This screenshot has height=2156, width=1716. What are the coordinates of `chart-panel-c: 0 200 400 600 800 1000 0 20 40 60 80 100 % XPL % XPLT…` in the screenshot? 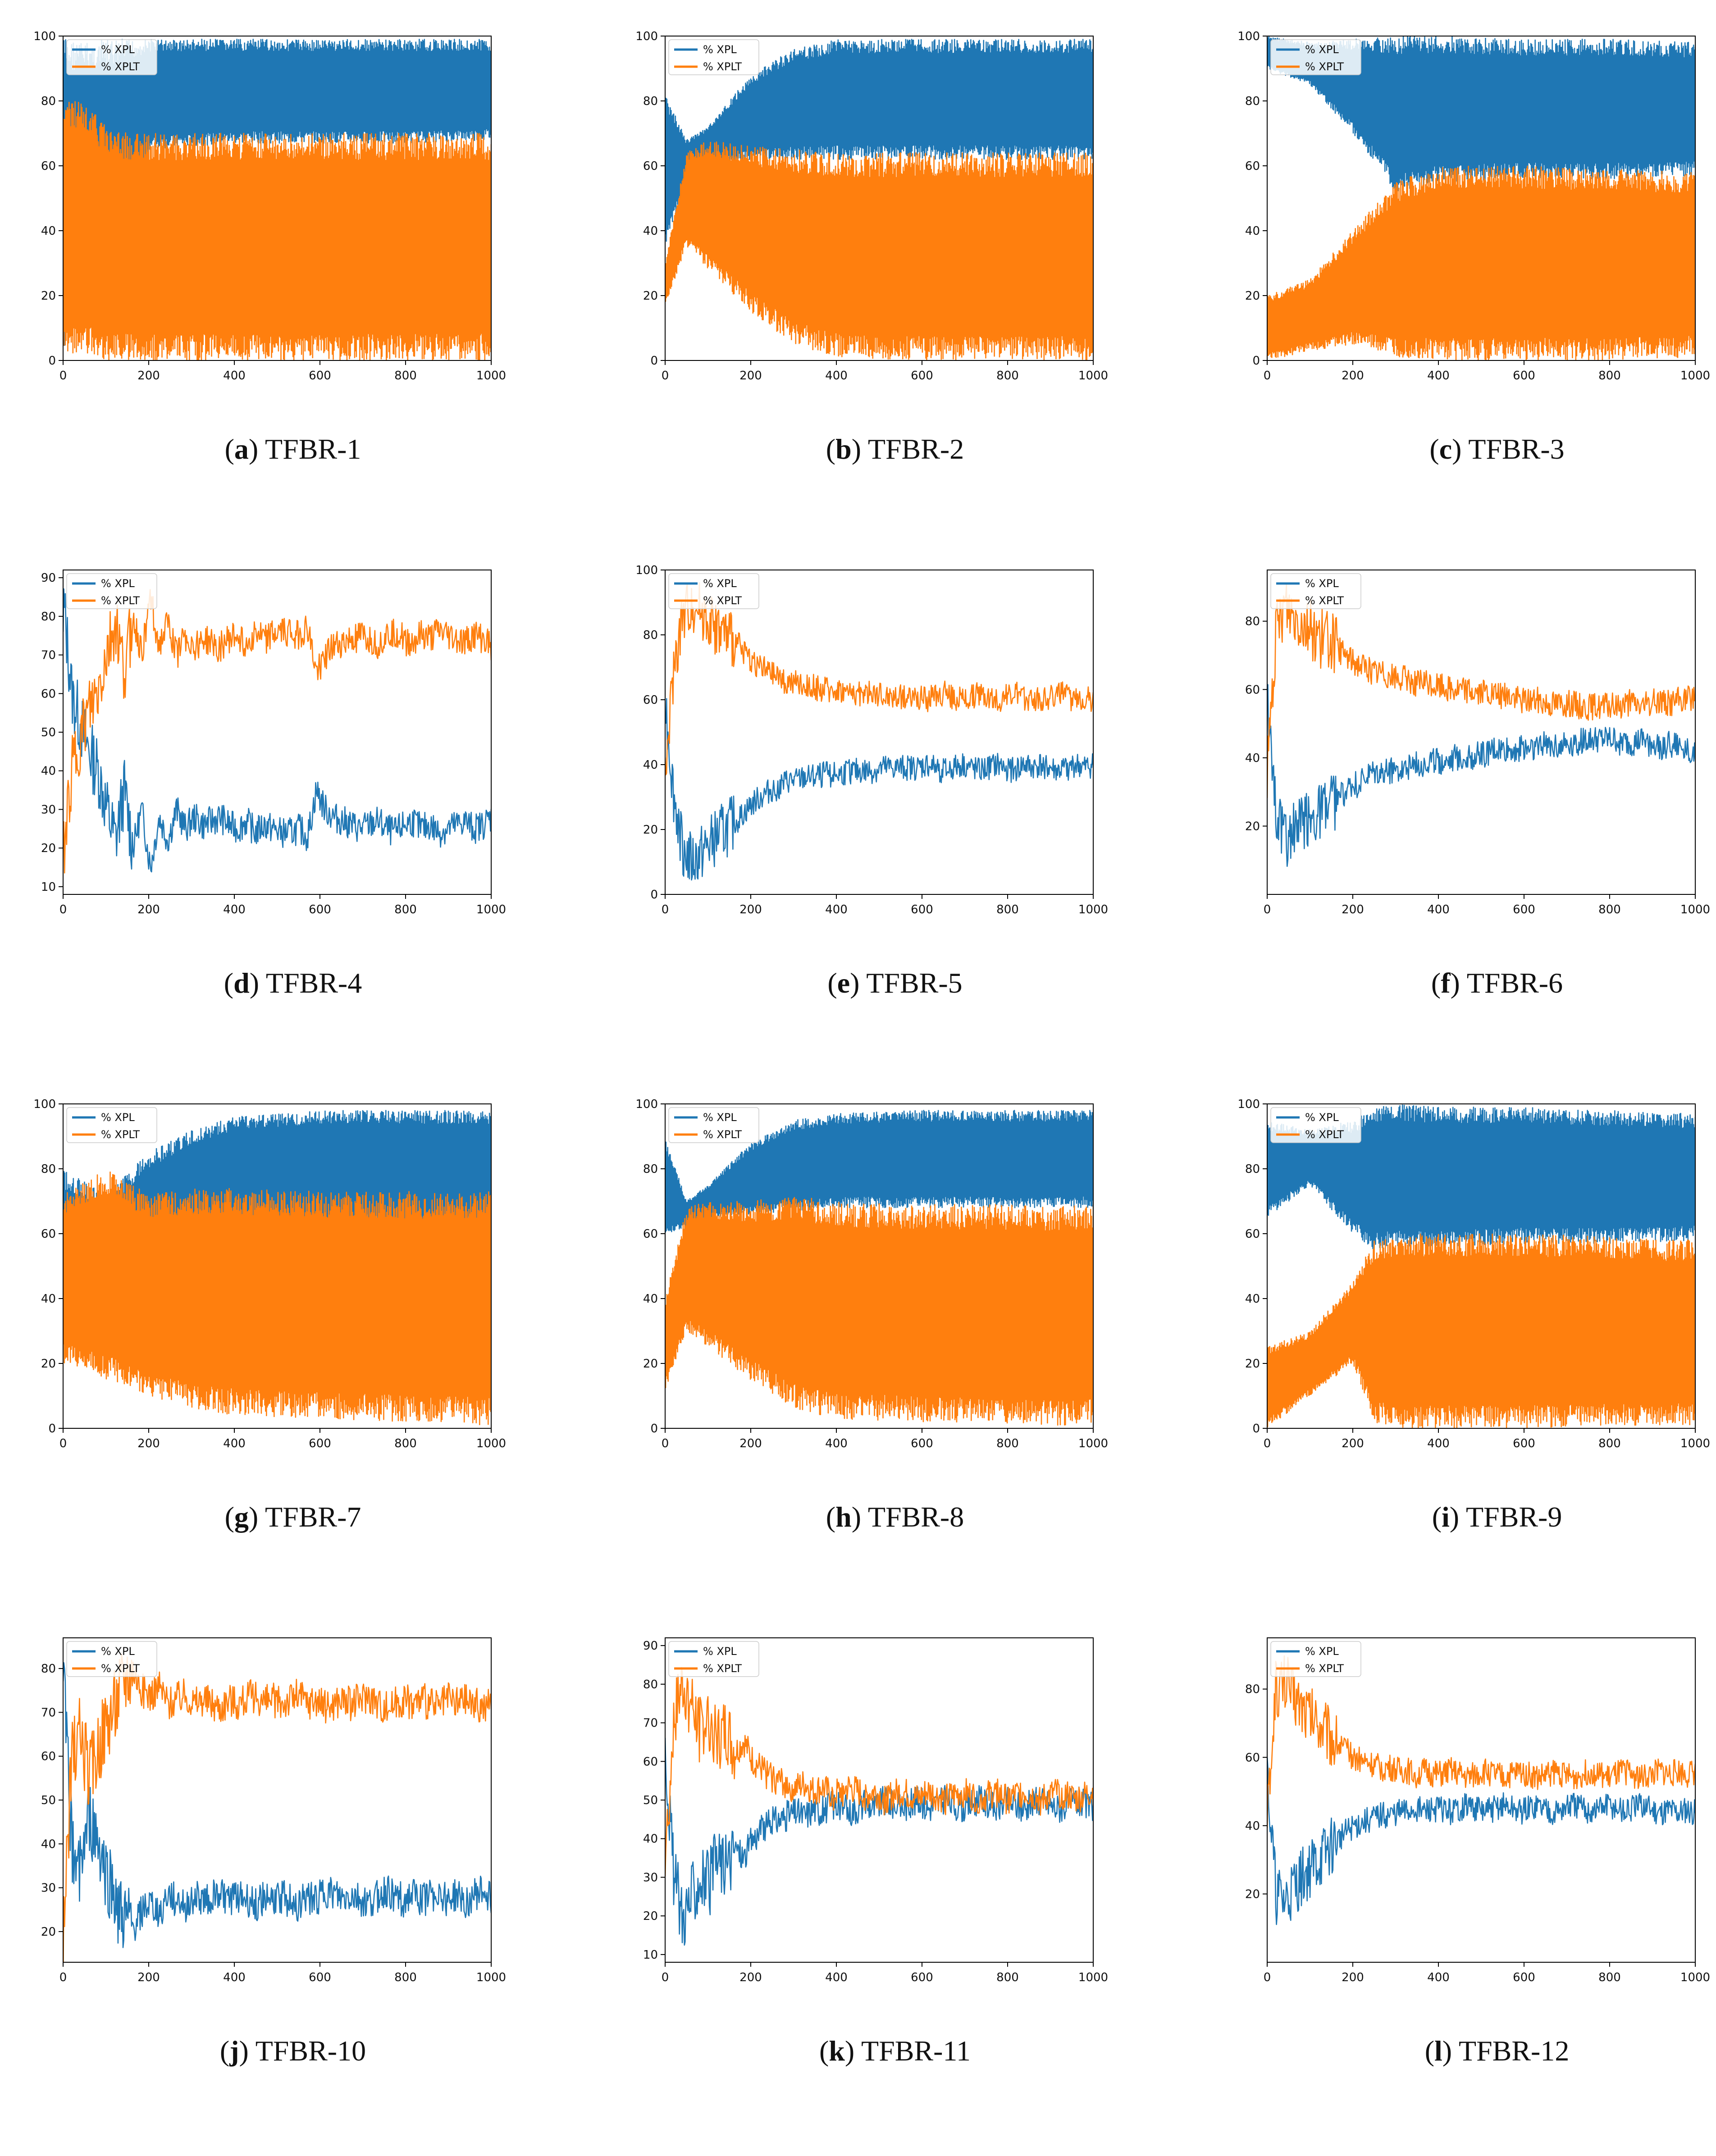 It's located at (1464, 286).